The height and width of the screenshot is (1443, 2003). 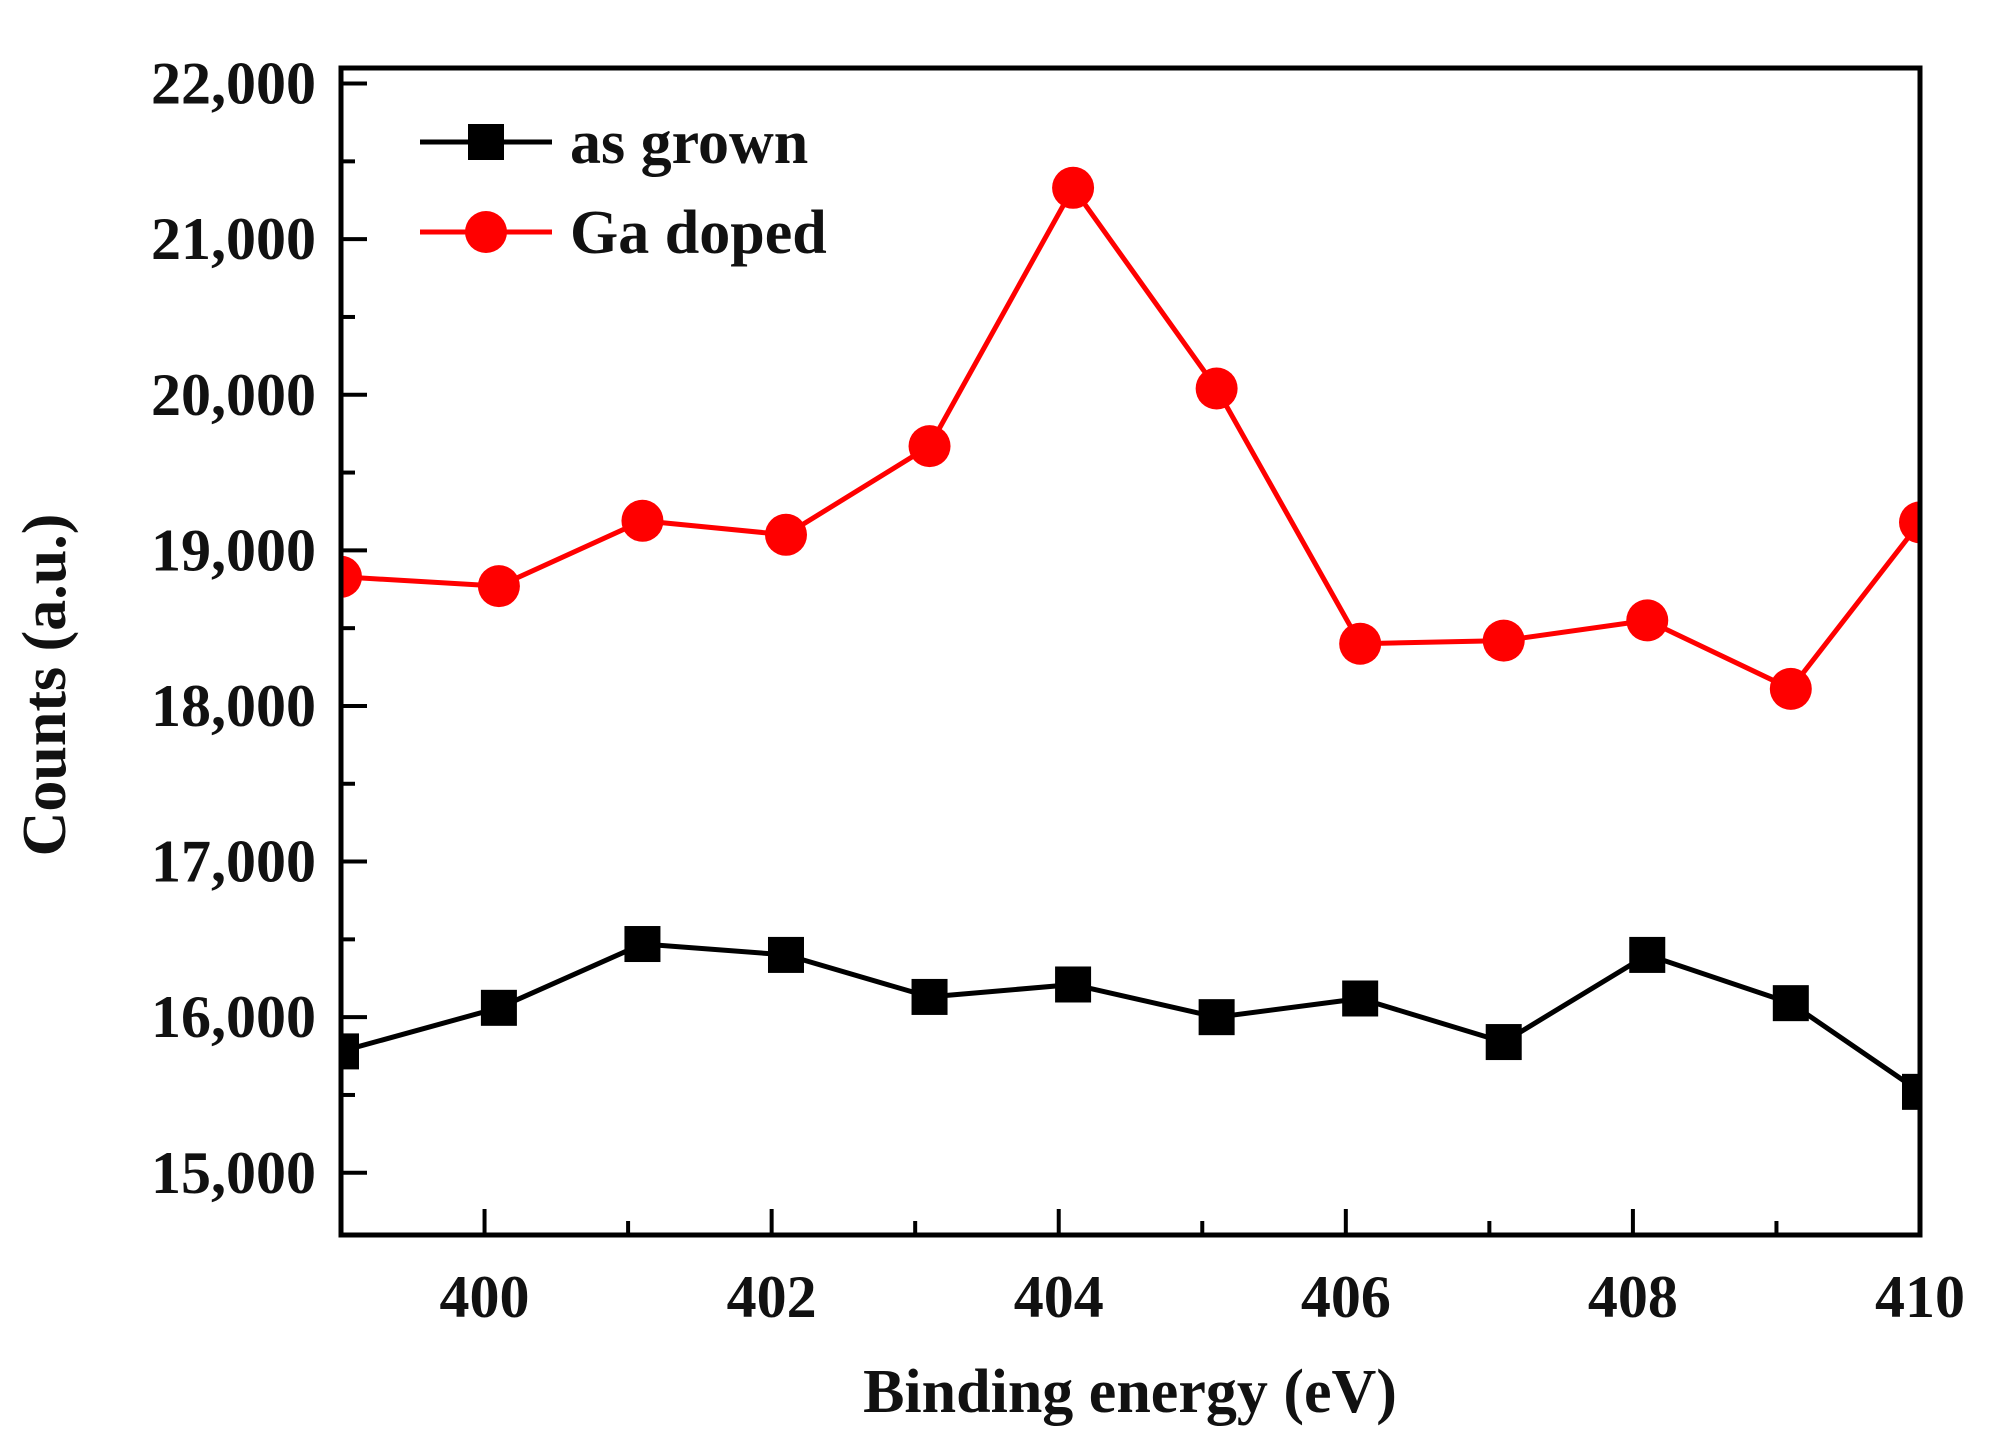 What do you see at coordinates (233, 1173) in the screenshot?
I see `y-tick-label: 15,000` at bounding box center [233, 1173].